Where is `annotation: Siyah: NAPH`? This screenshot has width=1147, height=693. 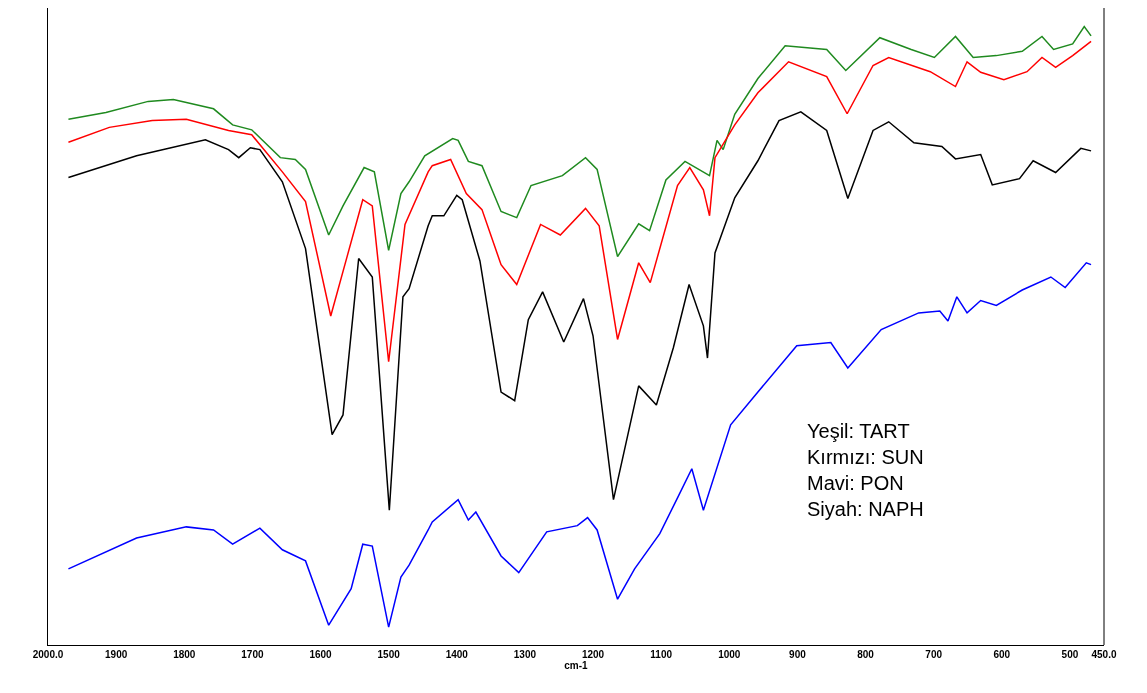
annotation: Siyah: NAPH is located at coordinates (865, 509).